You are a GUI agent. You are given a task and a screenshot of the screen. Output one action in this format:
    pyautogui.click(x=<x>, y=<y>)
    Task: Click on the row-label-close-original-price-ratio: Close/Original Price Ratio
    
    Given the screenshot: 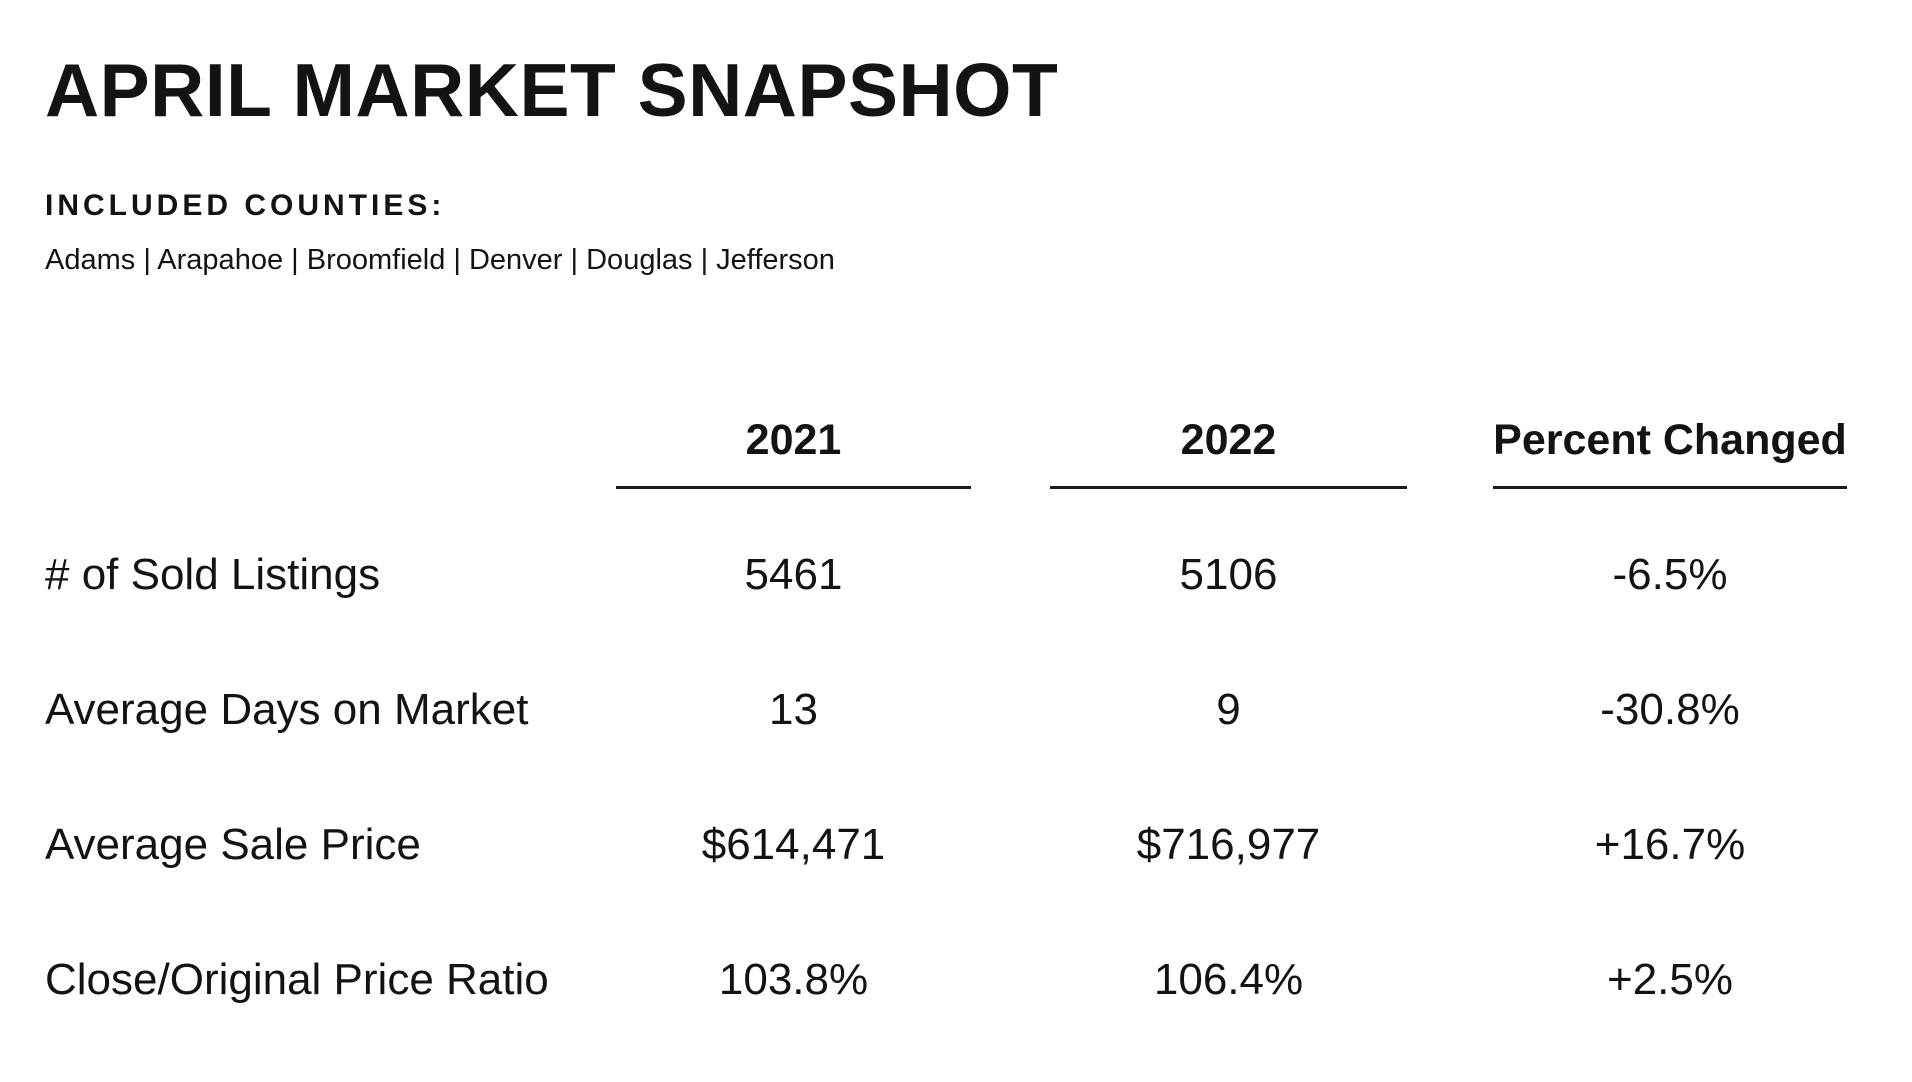 What is the action you would take?
    pyautogui.click(x=297, y=979)
    